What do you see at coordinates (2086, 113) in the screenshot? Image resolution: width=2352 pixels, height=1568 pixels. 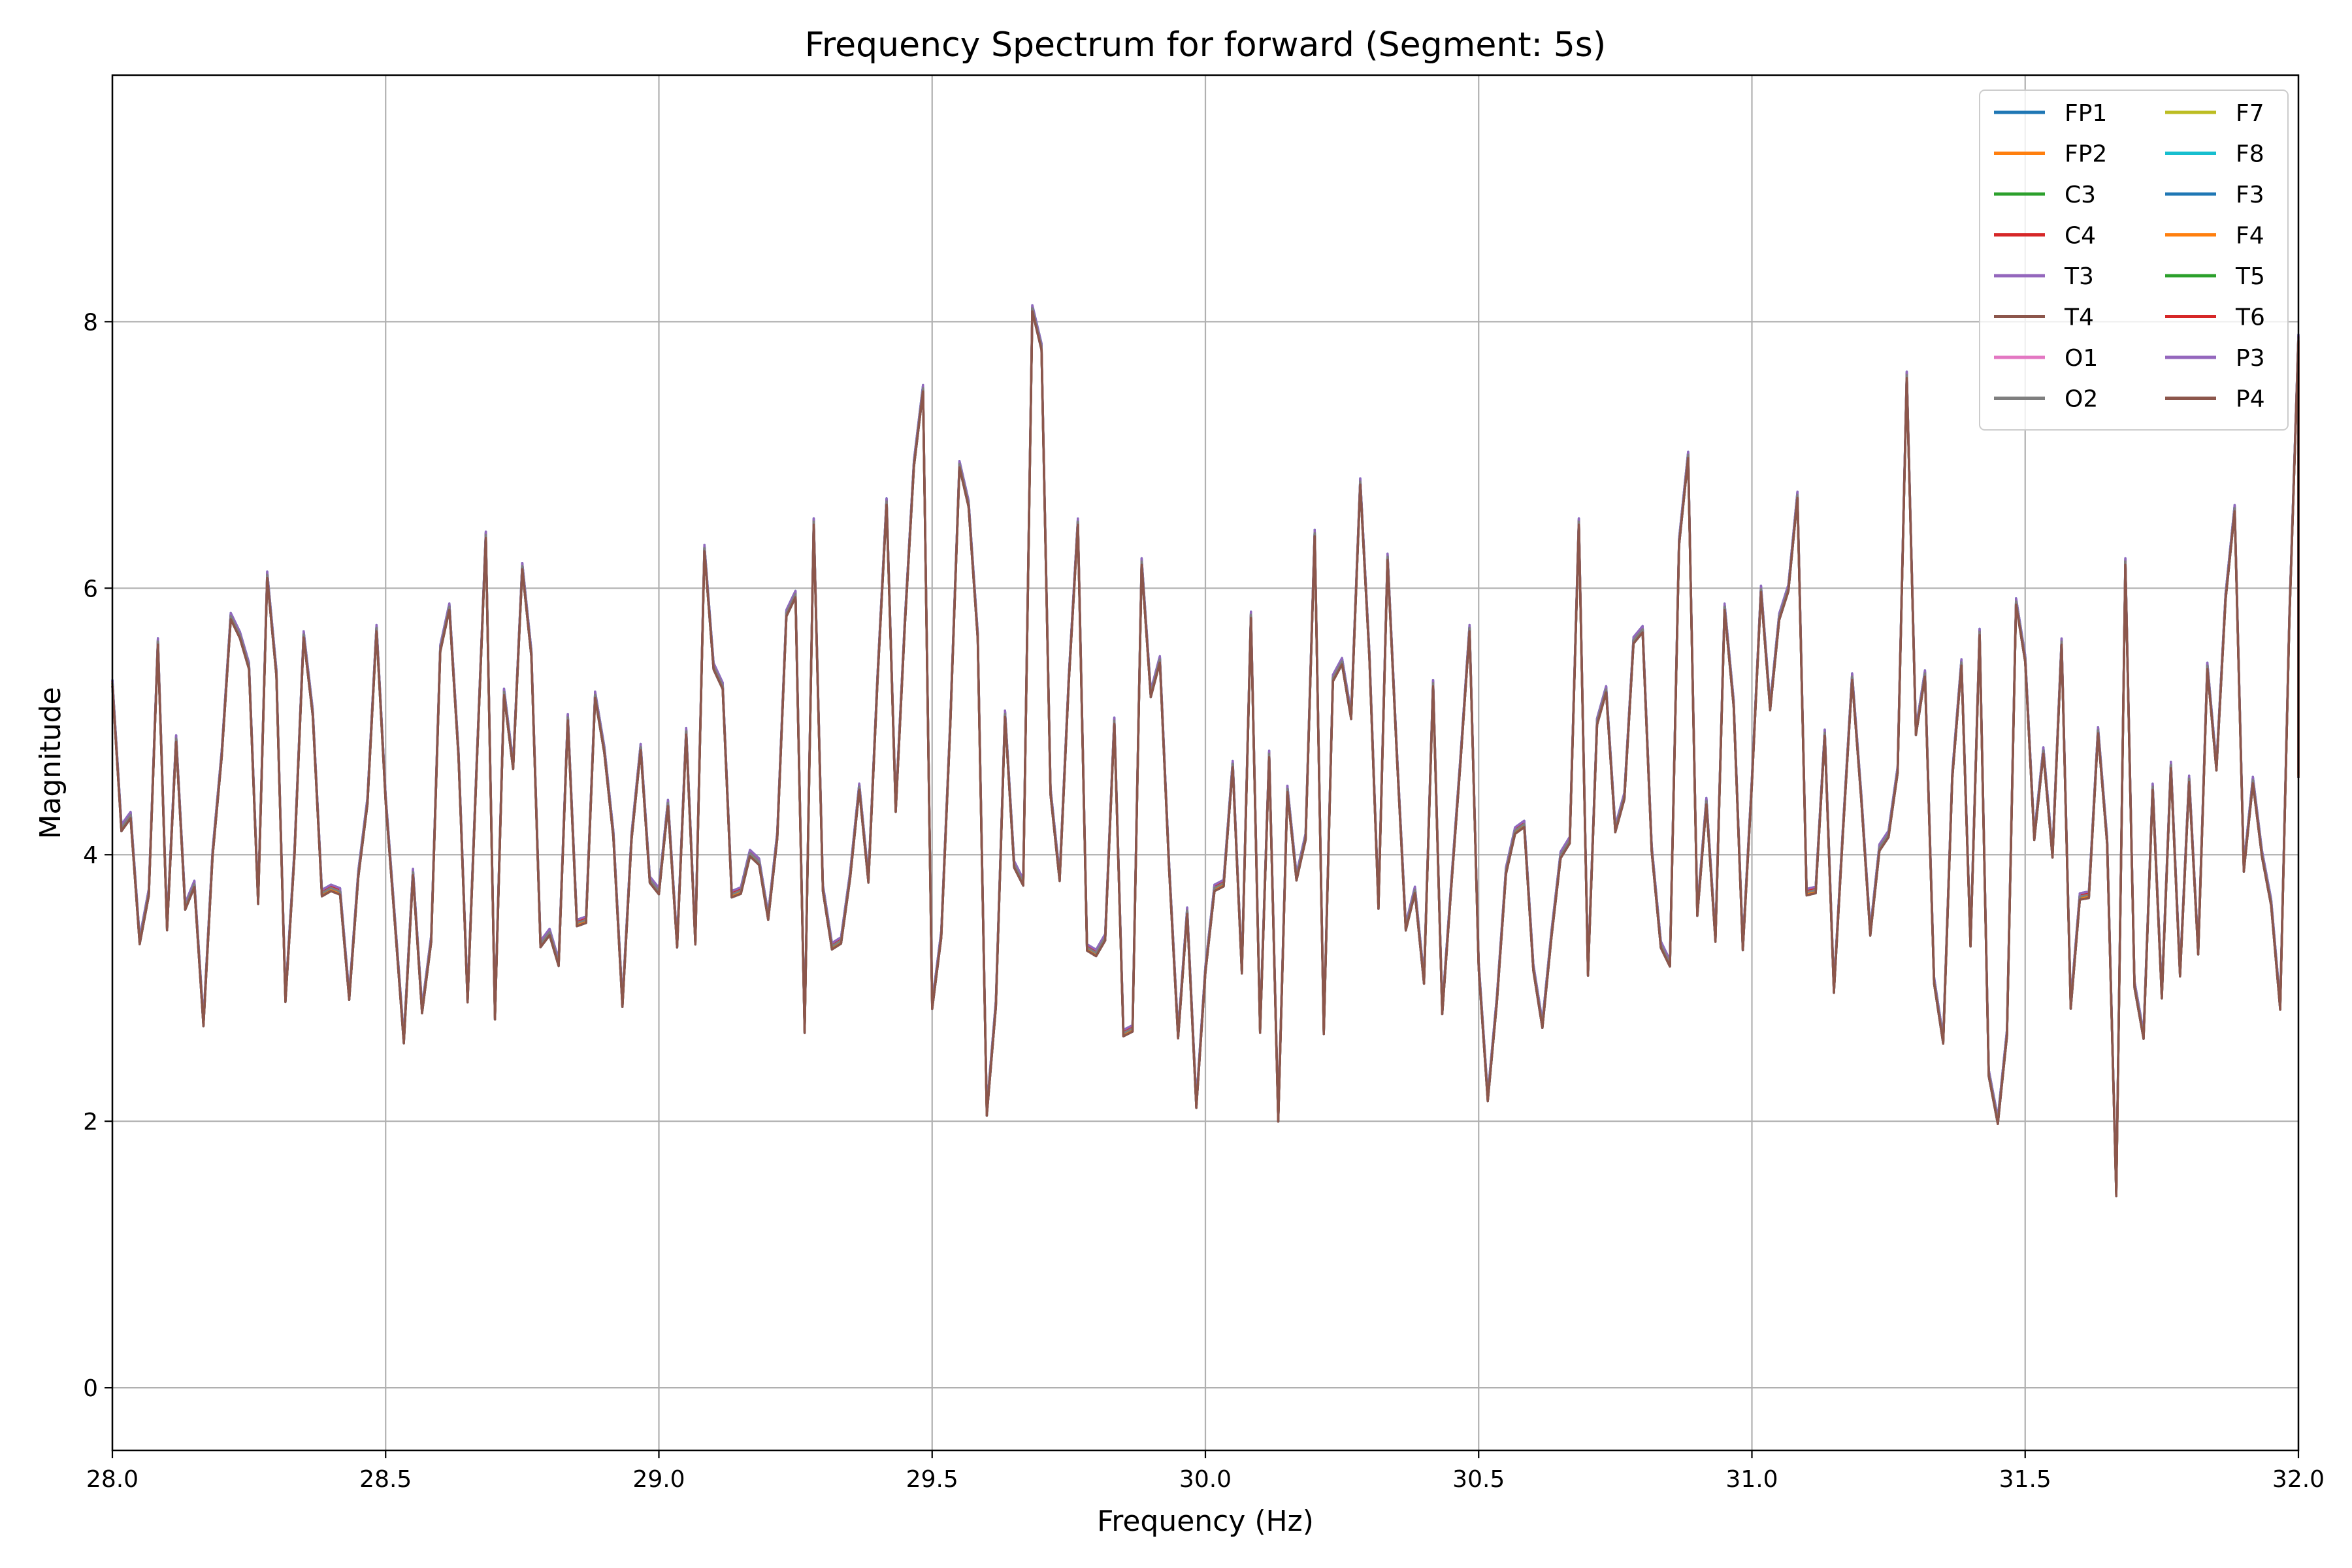 I see `legend-label: FP1` at bounding box center [2086, 113].